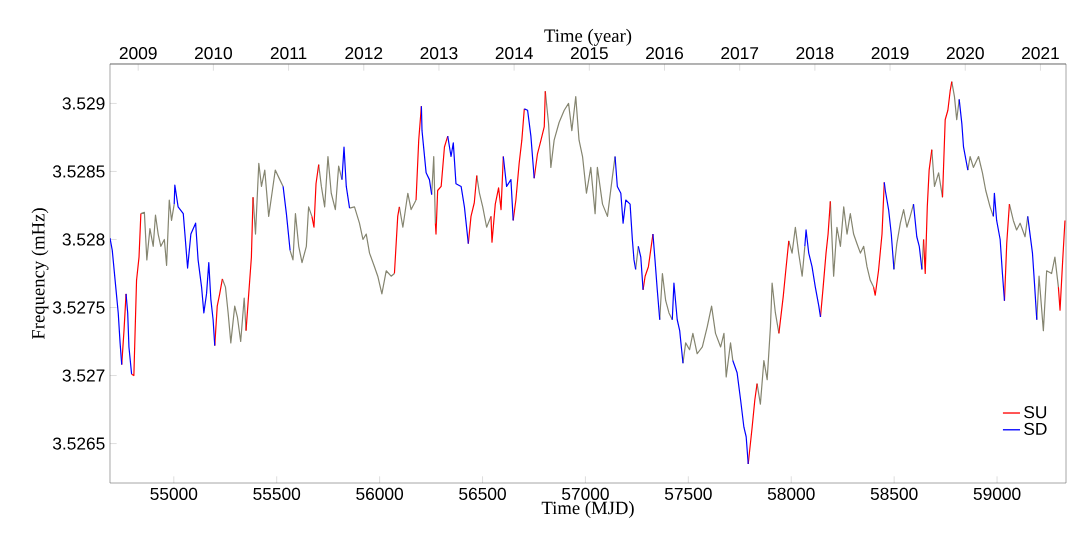  Describe the element at coordinates (78, 307) in the screenshot. I see `y-tick-label: 3.5275` at that location.